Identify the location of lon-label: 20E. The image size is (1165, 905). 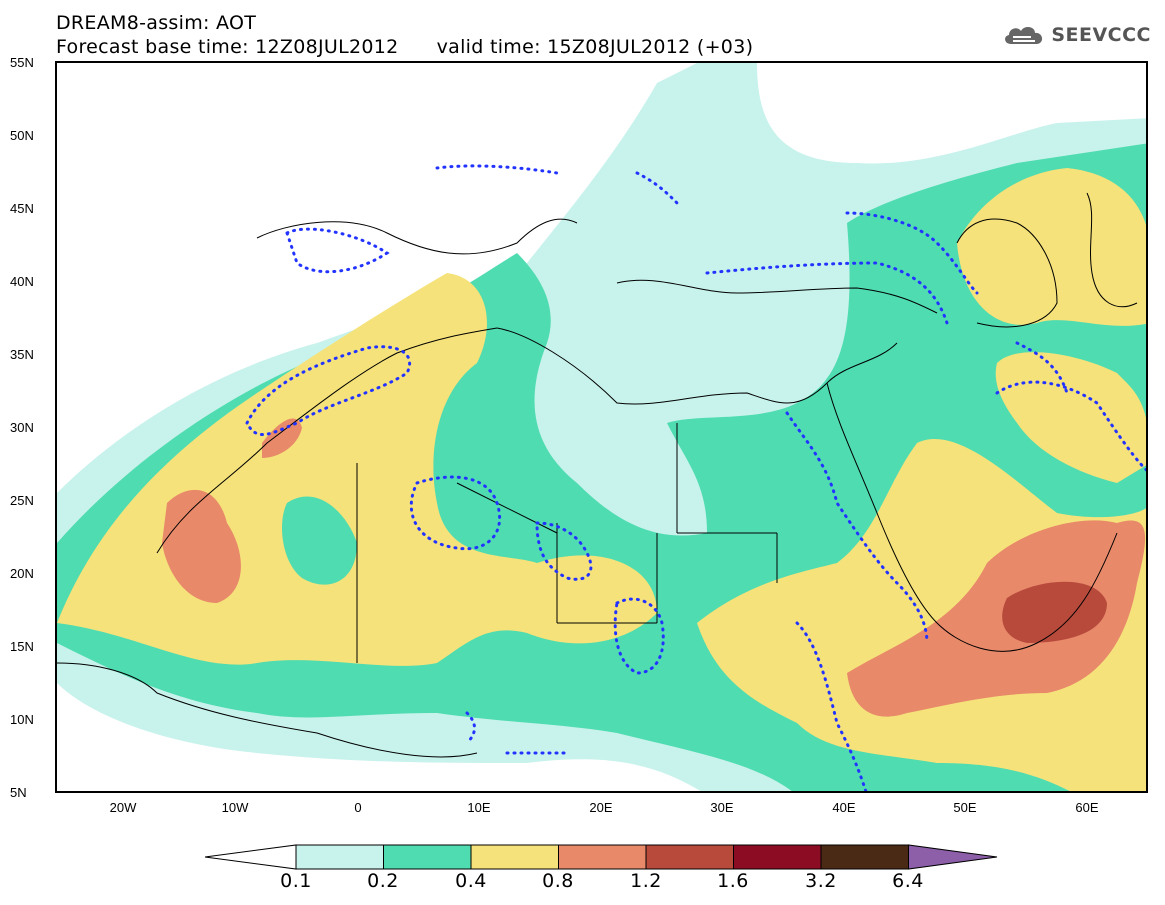
(601, 807).